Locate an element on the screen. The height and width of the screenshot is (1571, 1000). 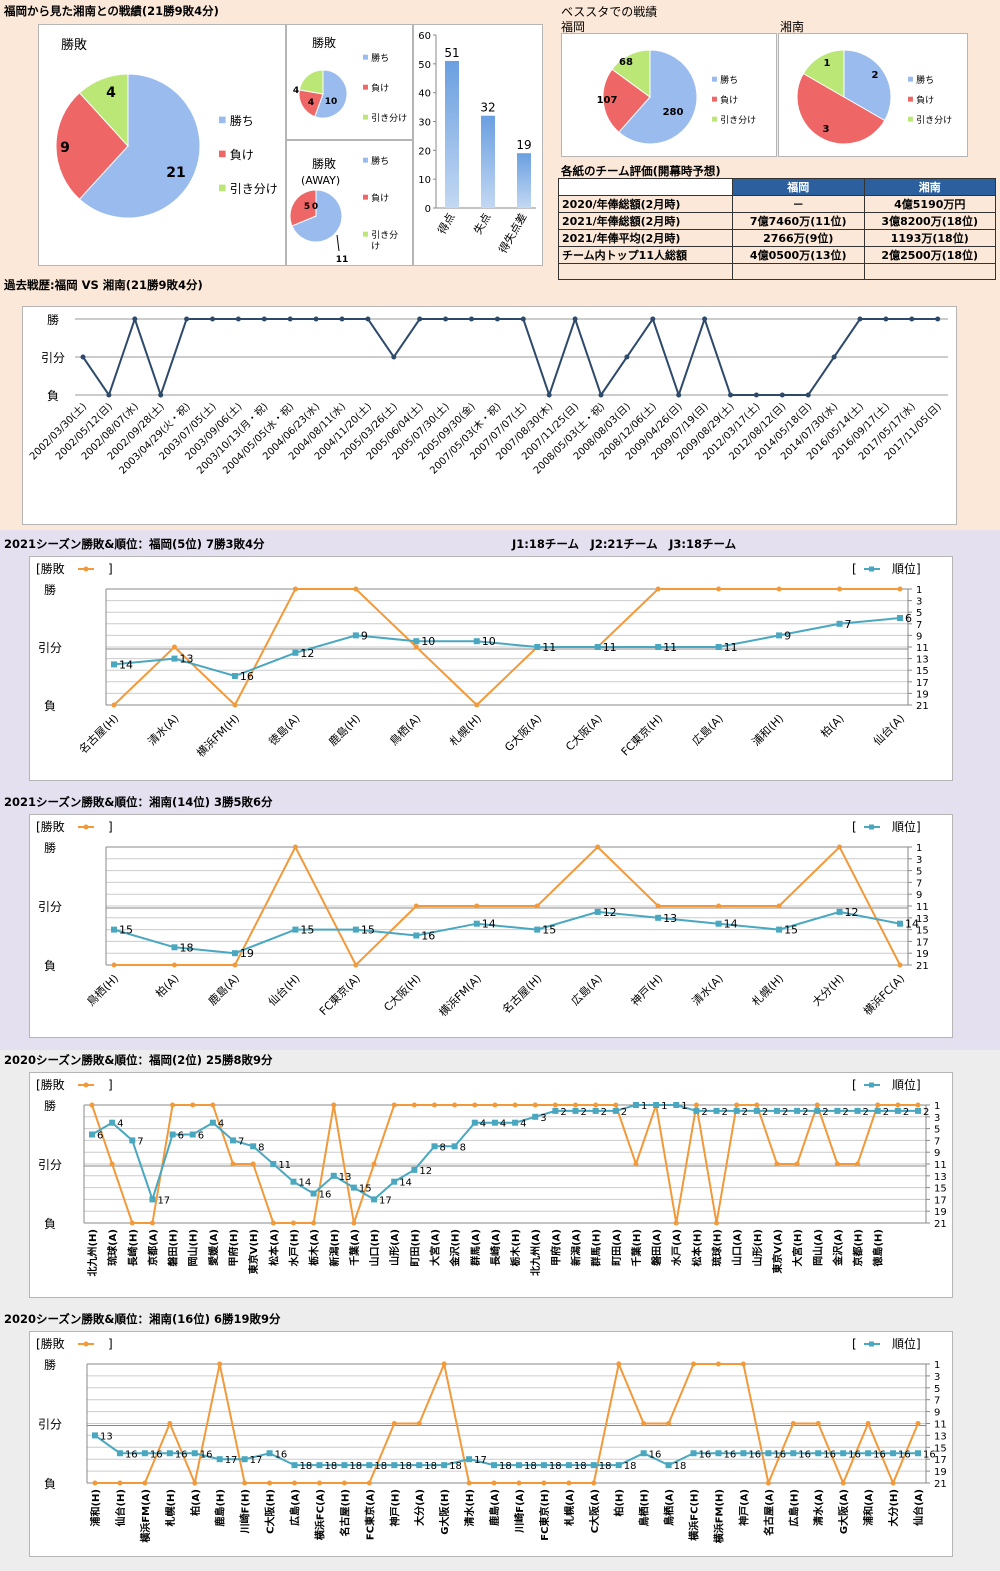
rank-data-label: 9 is located at coordinates (787, 635).